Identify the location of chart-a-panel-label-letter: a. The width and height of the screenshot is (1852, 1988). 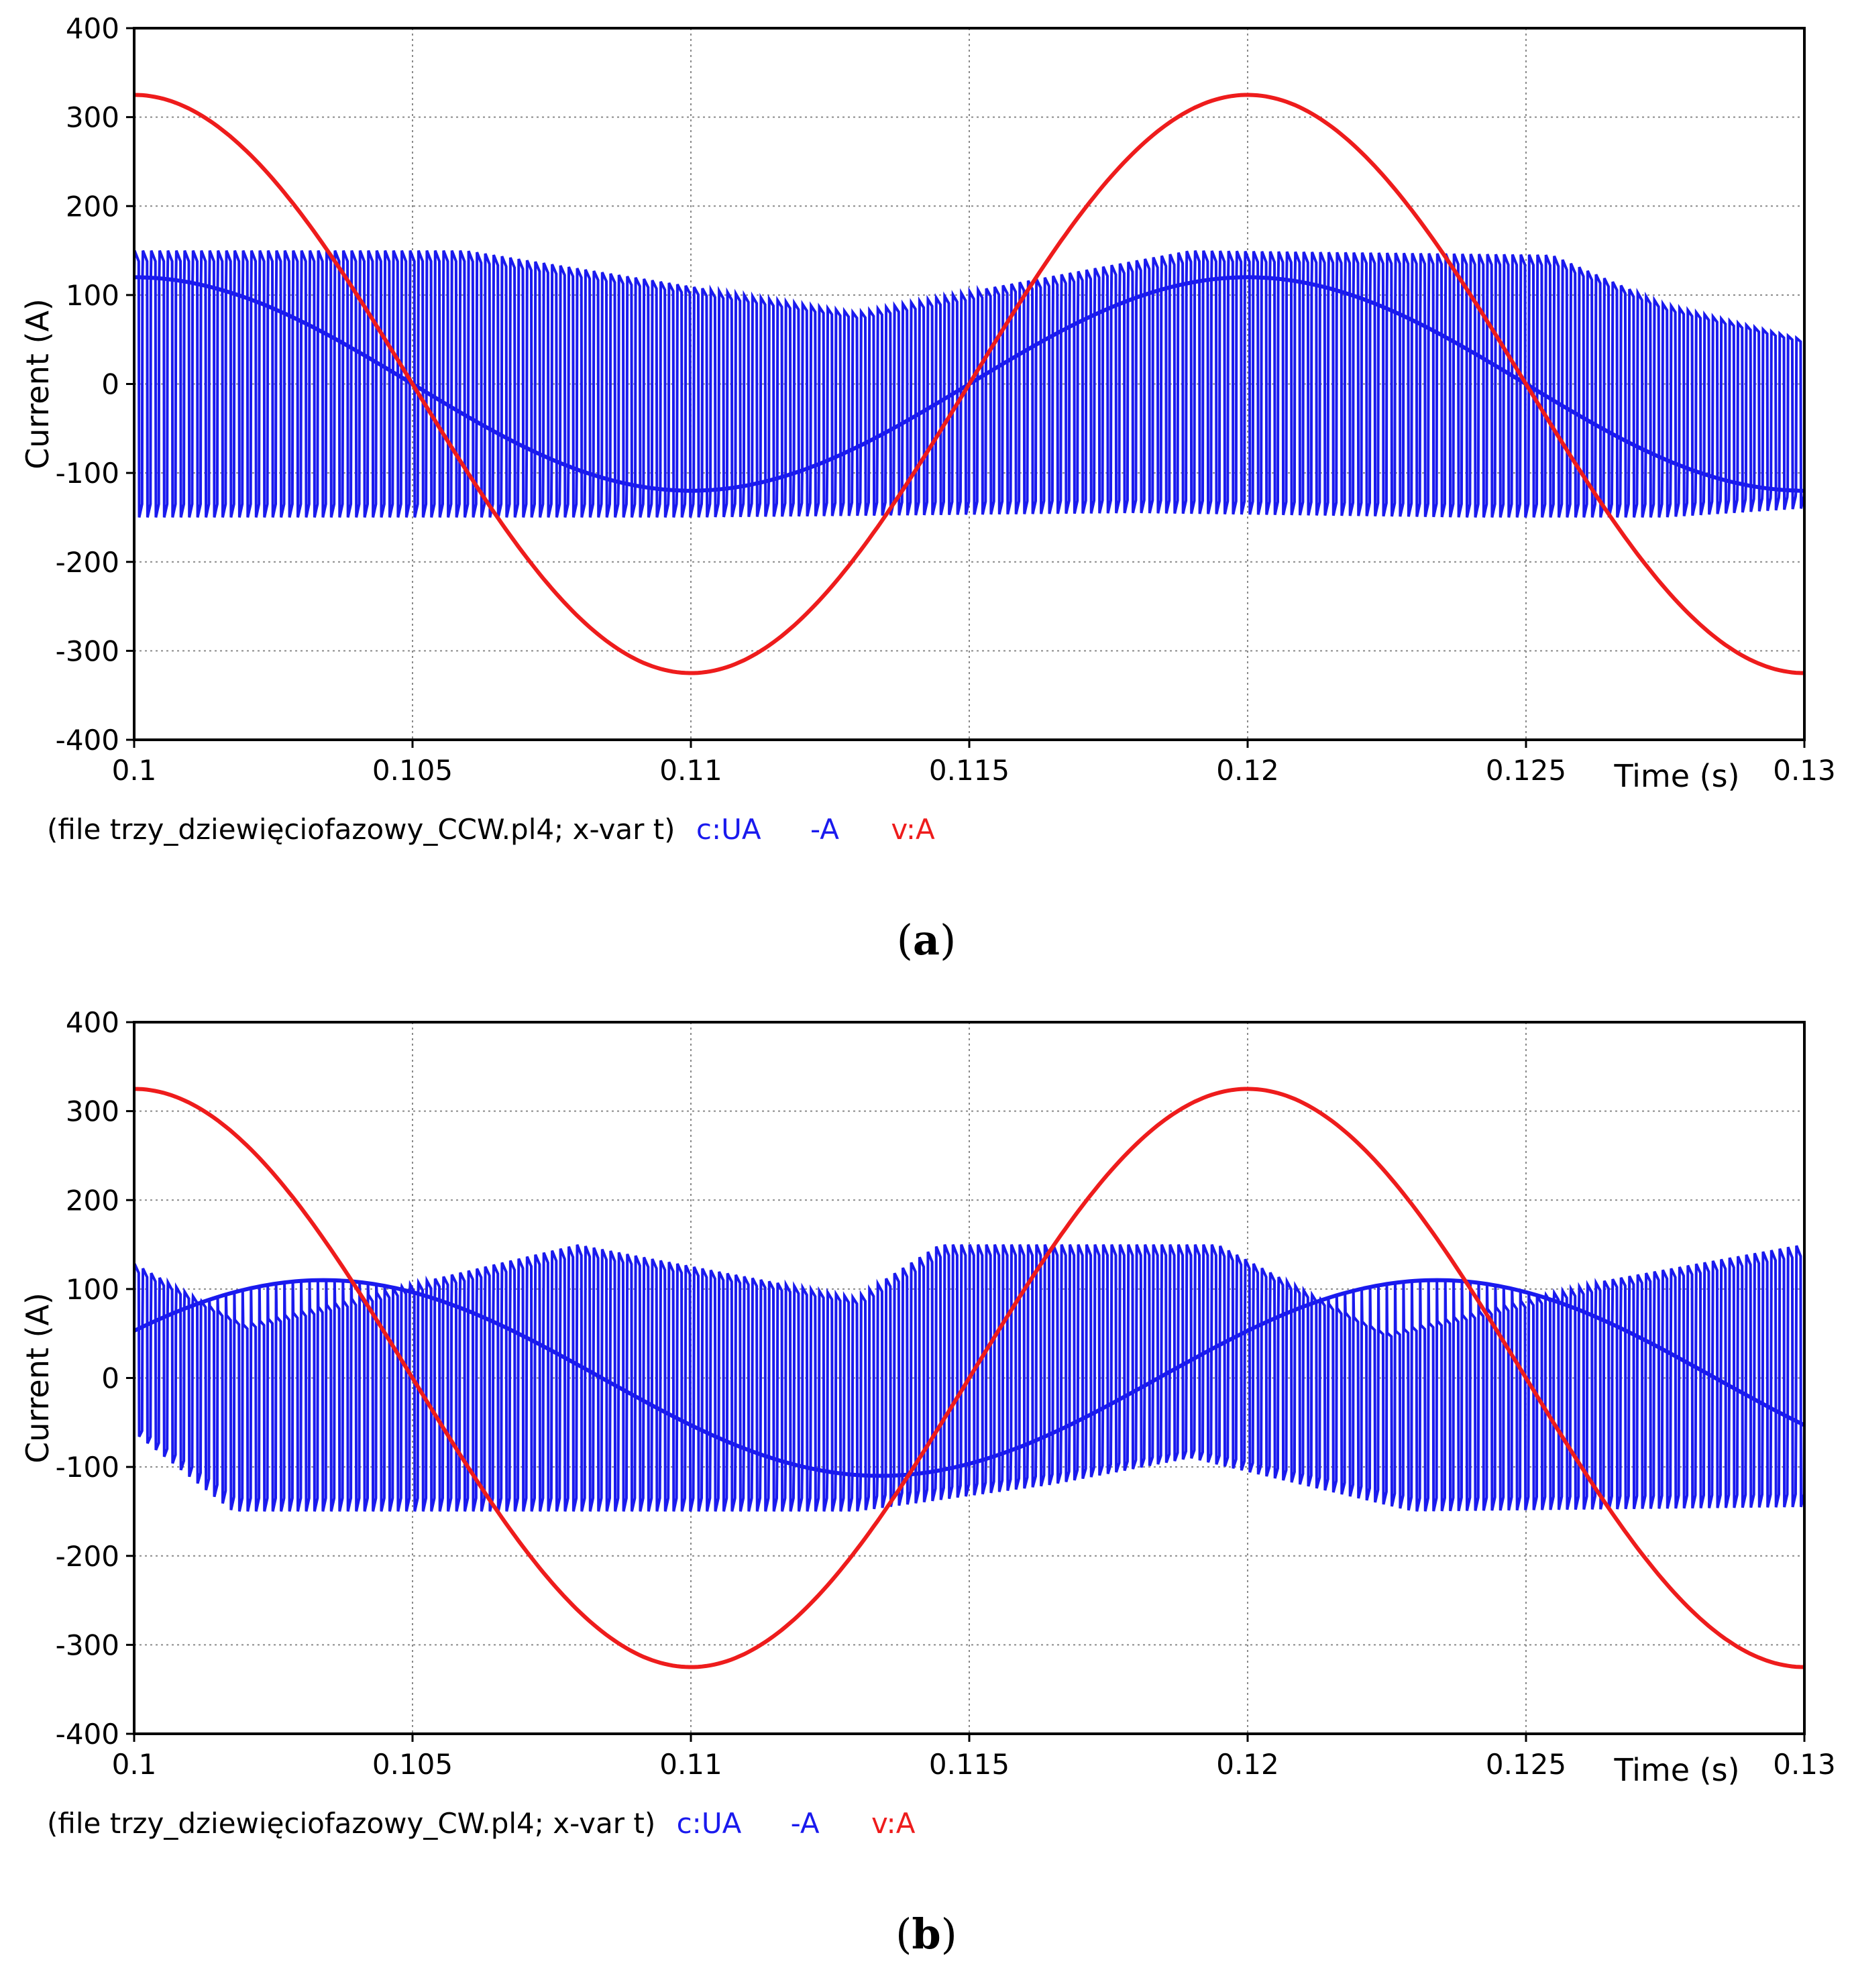
(926, 940).